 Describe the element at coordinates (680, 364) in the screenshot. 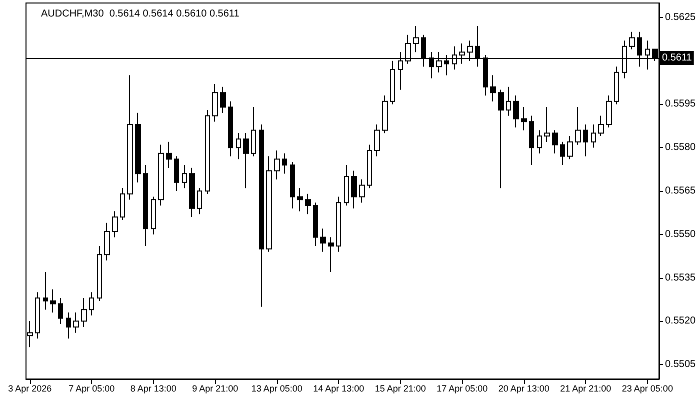

I see `y-tick-label: 0.5505` at that location.